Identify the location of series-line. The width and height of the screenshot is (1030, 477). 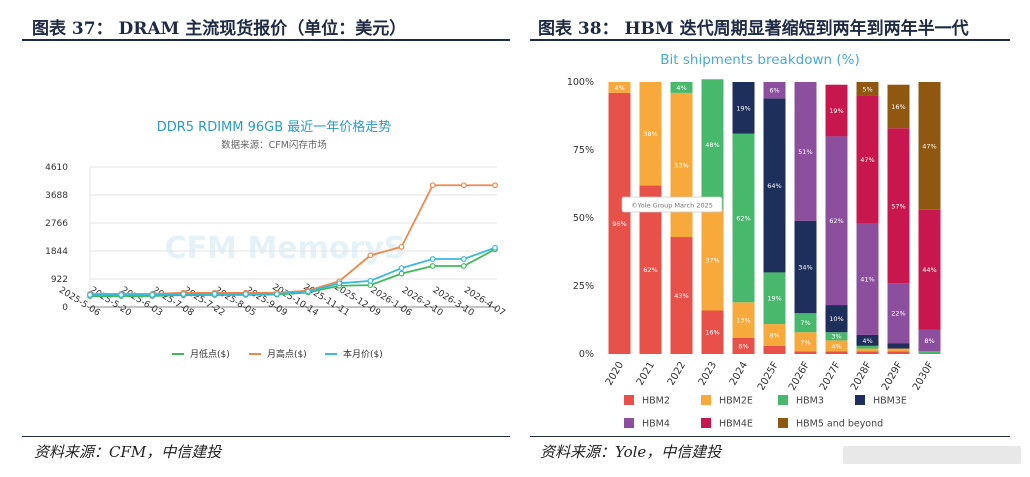
(293, 271).